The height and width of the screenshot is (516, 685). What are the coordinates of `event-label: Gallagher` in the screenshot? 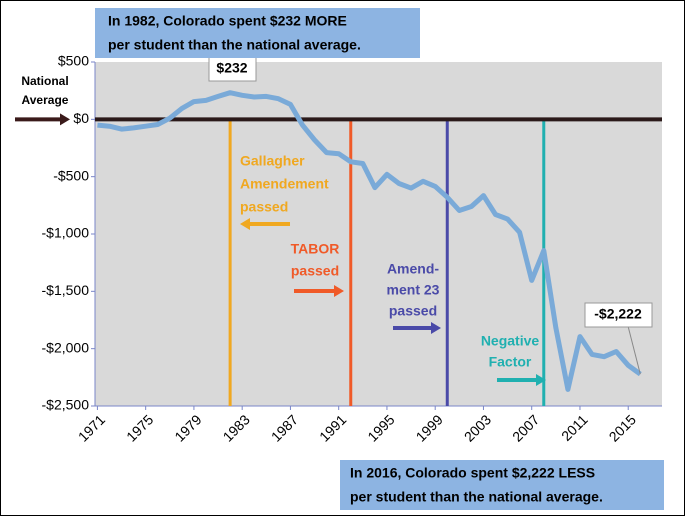 It's located at (272, 161).